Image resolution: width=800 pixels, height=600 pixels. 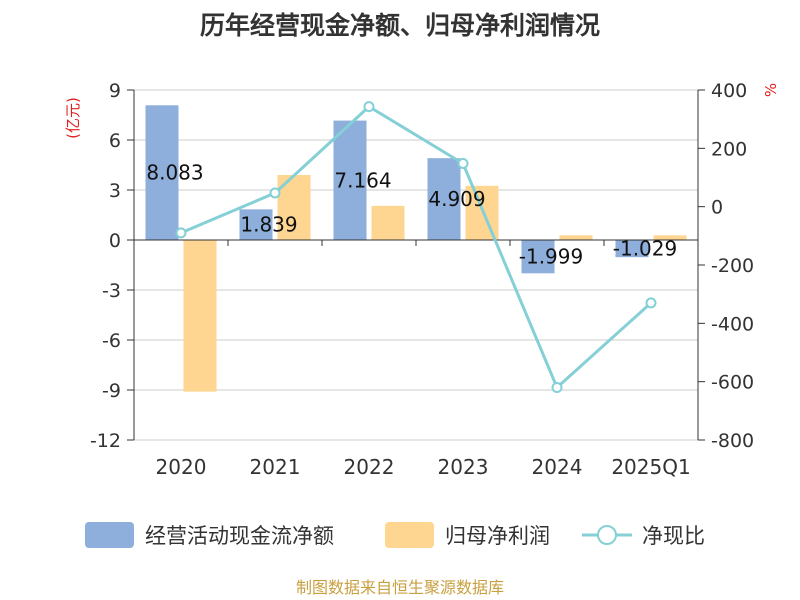 What do you see at coordinates (650, 467) in the screenshot?
I see `x-axis-tick-label: 2025Q1` at bounding box center [650, 467].